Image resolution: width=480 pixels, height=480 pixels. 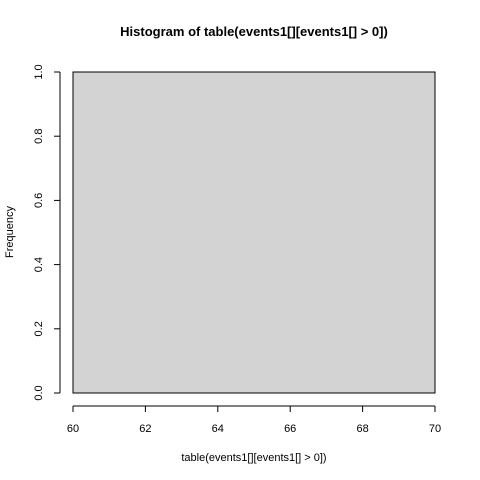 I want to click on x-tick-label-1: 62, so click(x=145, y=429).